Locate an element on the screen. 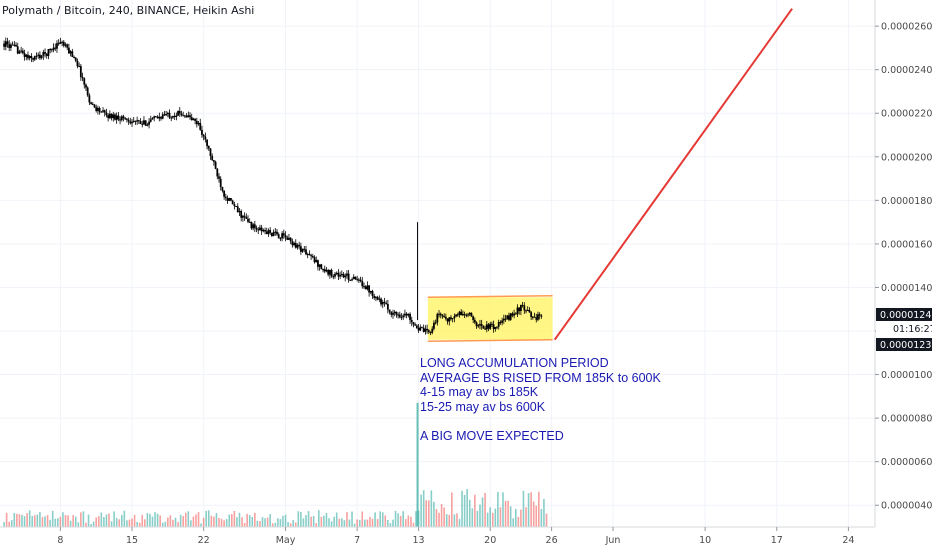  x-axis-tick-label: 26 is located at coordinates (552, 540).